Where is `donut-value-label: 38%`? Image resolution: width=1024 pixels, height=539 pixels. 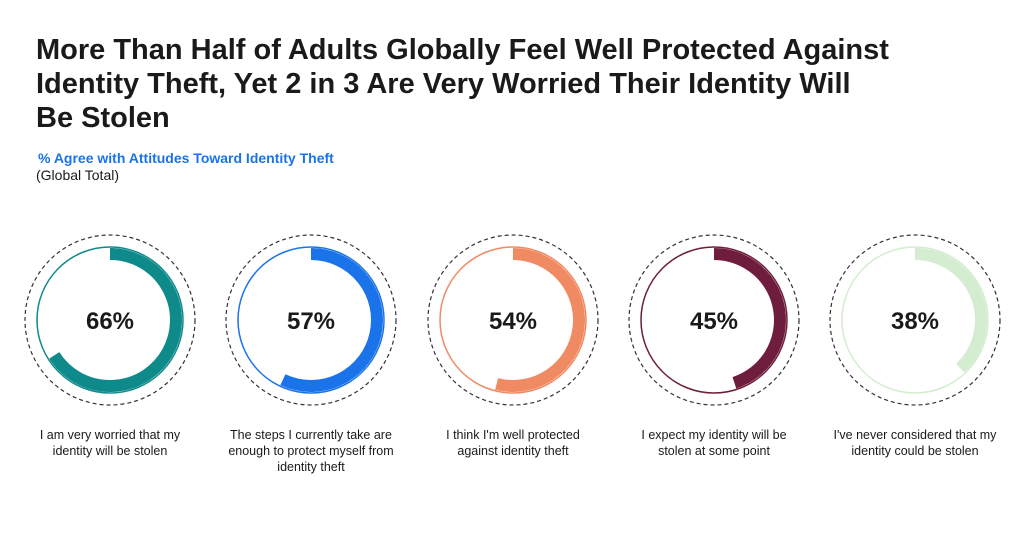
donut-value-label: 38% is located at coordinates (915, 321).